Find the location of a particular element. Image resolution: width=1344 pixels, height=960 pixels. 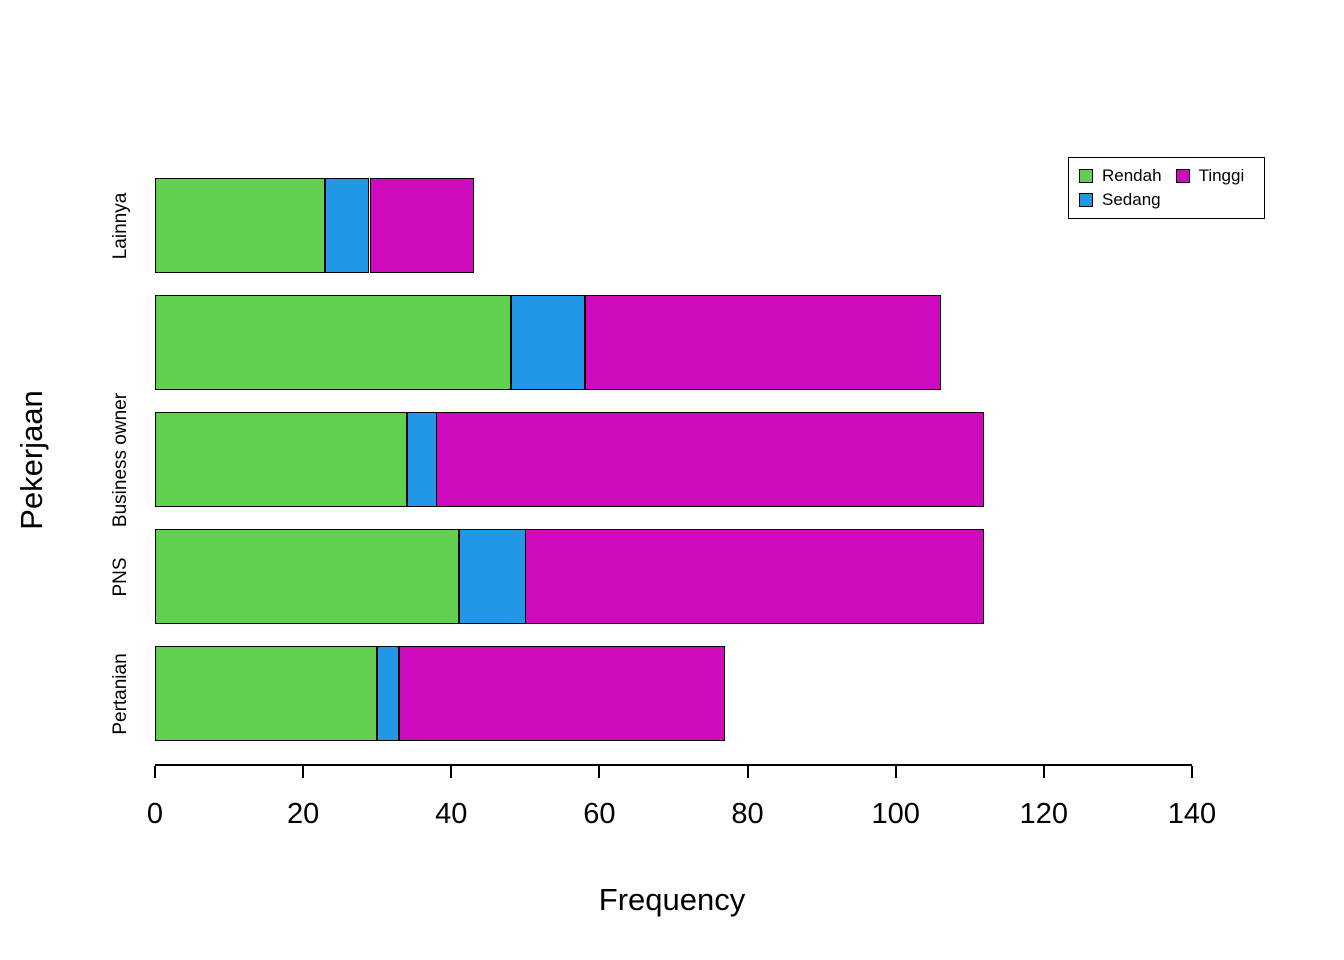

legend-item-rendah: Rendah is located at coordinates (1120, 176).